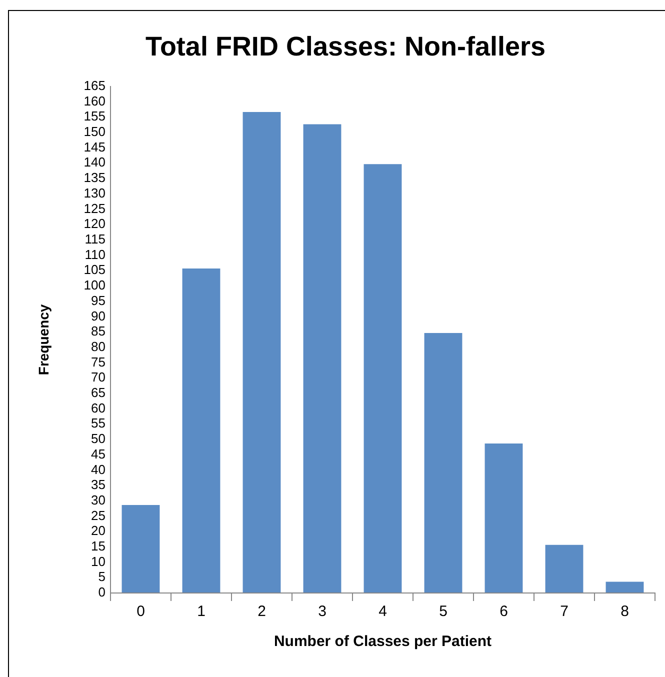  Describe the element at coordinates (43, 340) in the screenshot. I see `y-axis-title: Frequency` at that location.